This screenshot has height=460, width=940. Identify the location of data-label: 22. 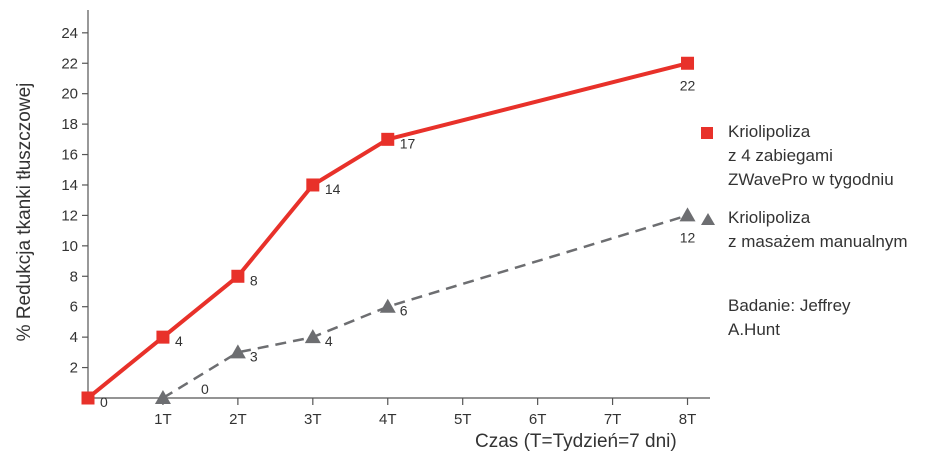
(688, 85).